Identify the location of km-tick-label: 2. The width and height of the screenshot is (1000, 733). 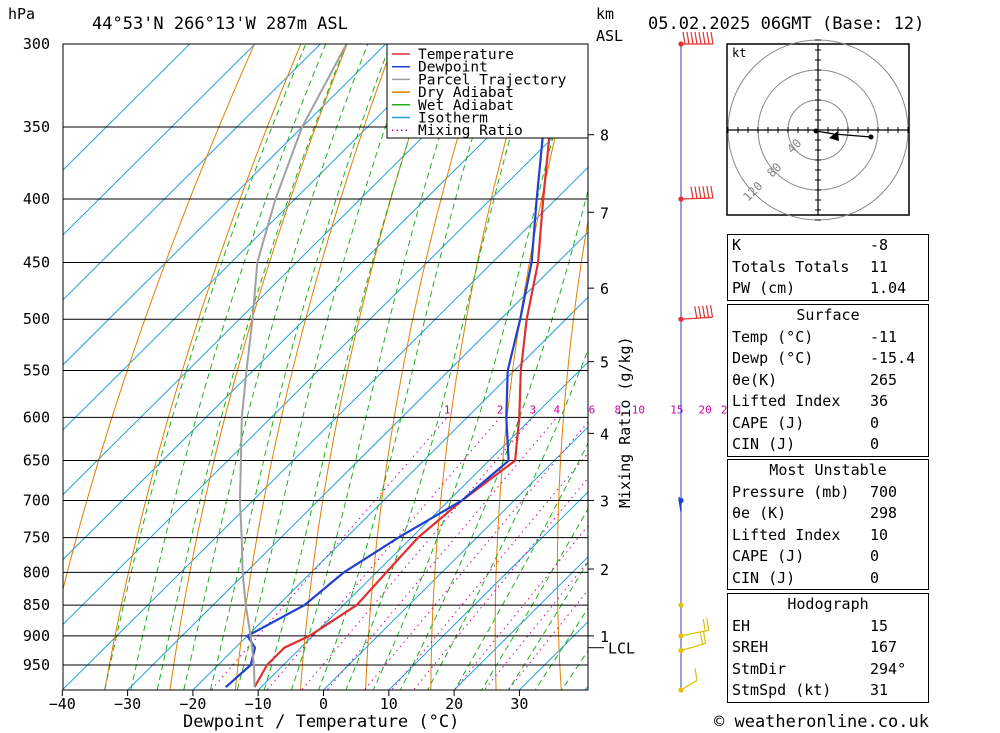
(604, 570).